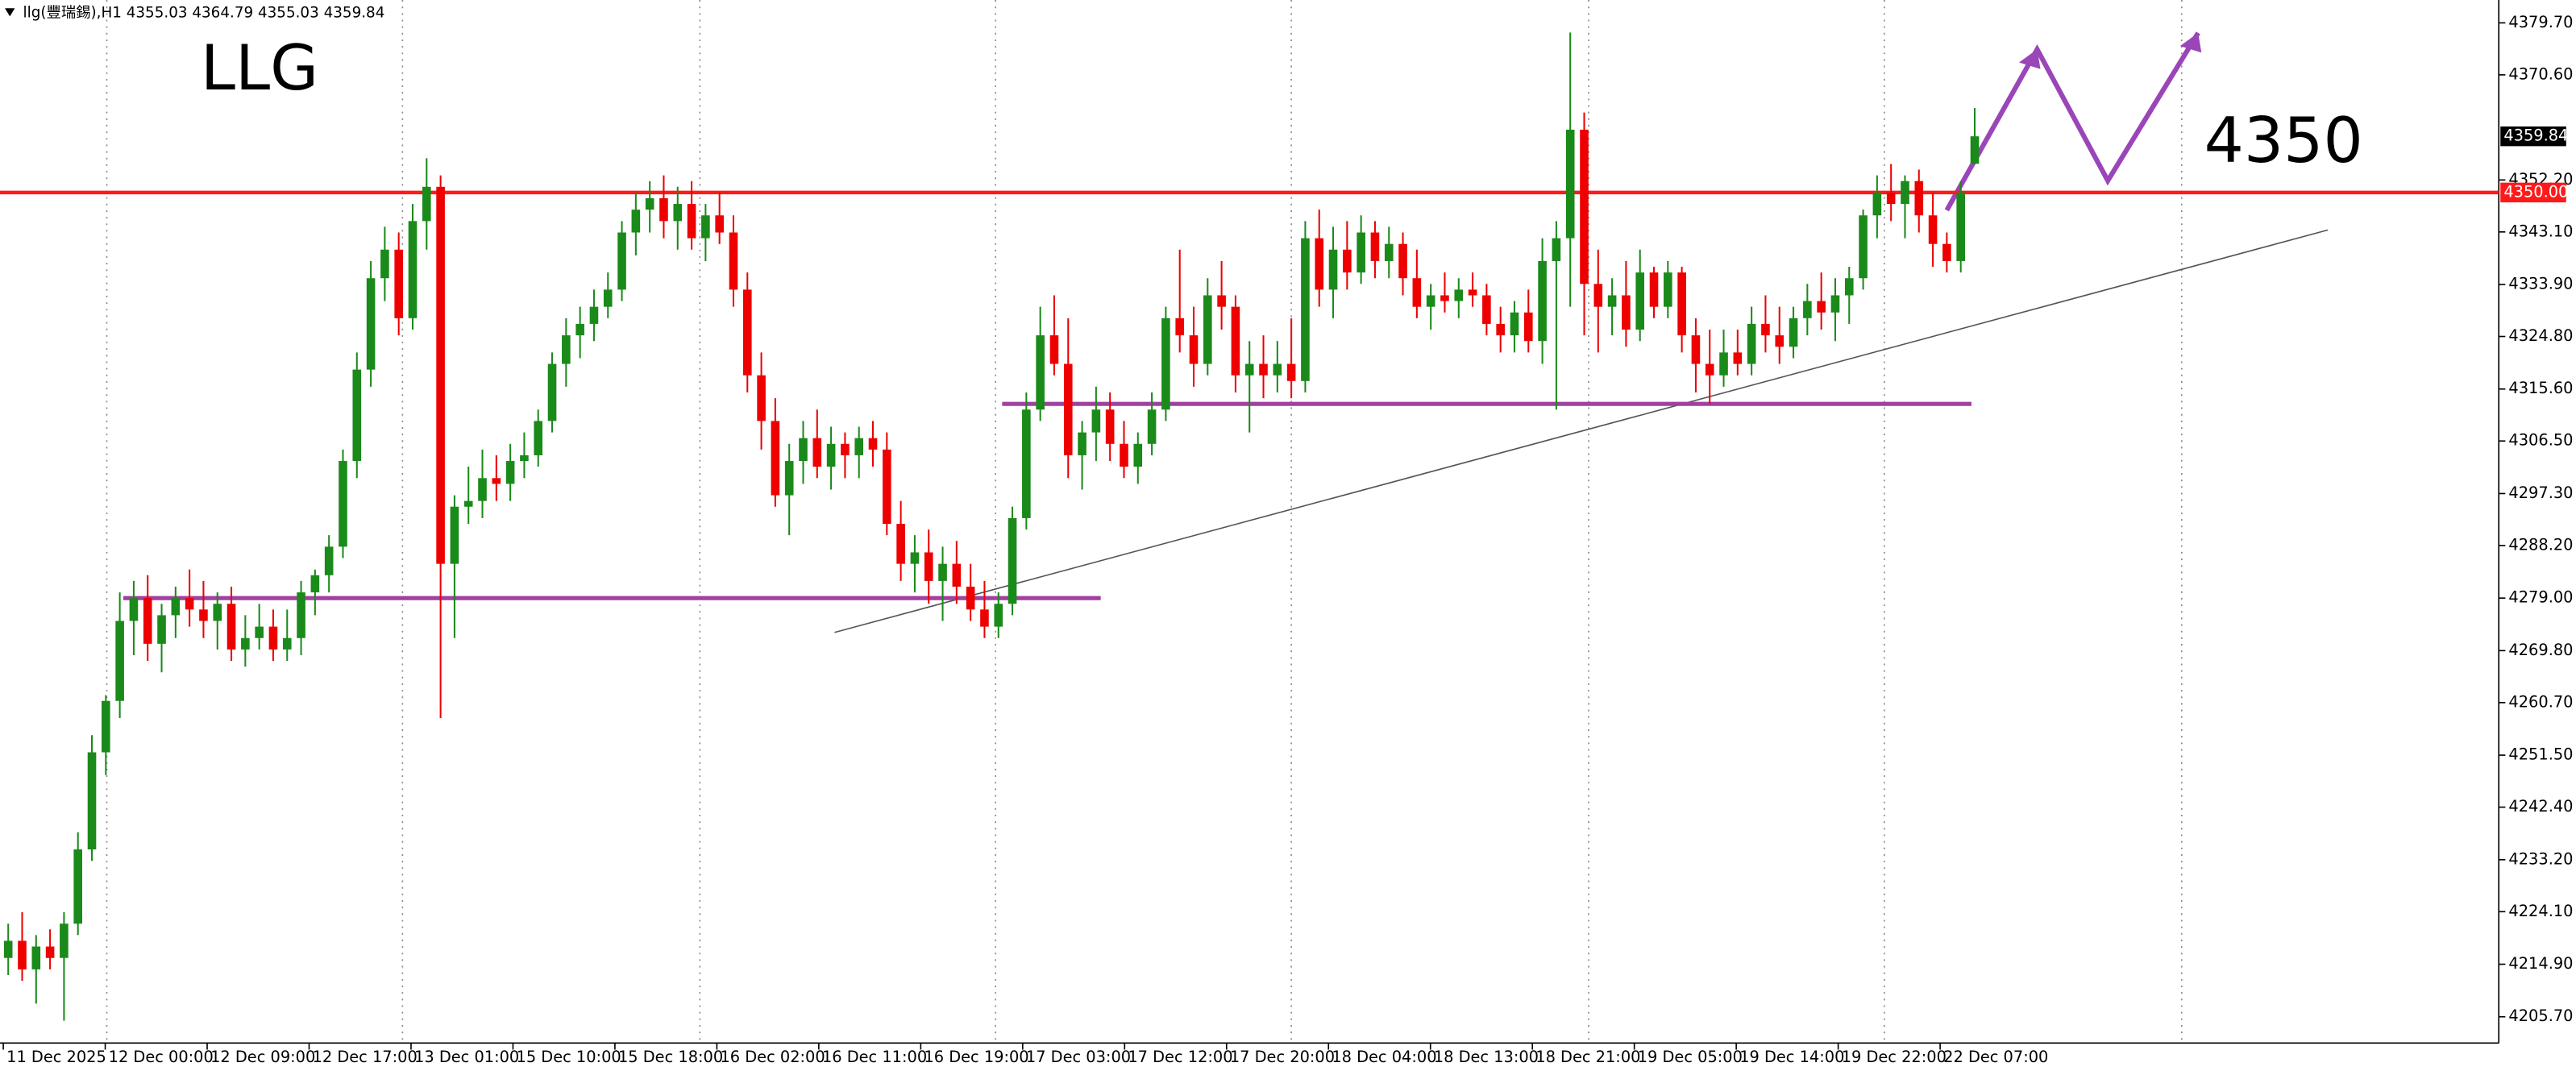  What do you see at coordinates (1791, 1057) in the screenshot?
I see `x-tick-label: 19 Dec 14:00` at bounding box center [1791, 1057].